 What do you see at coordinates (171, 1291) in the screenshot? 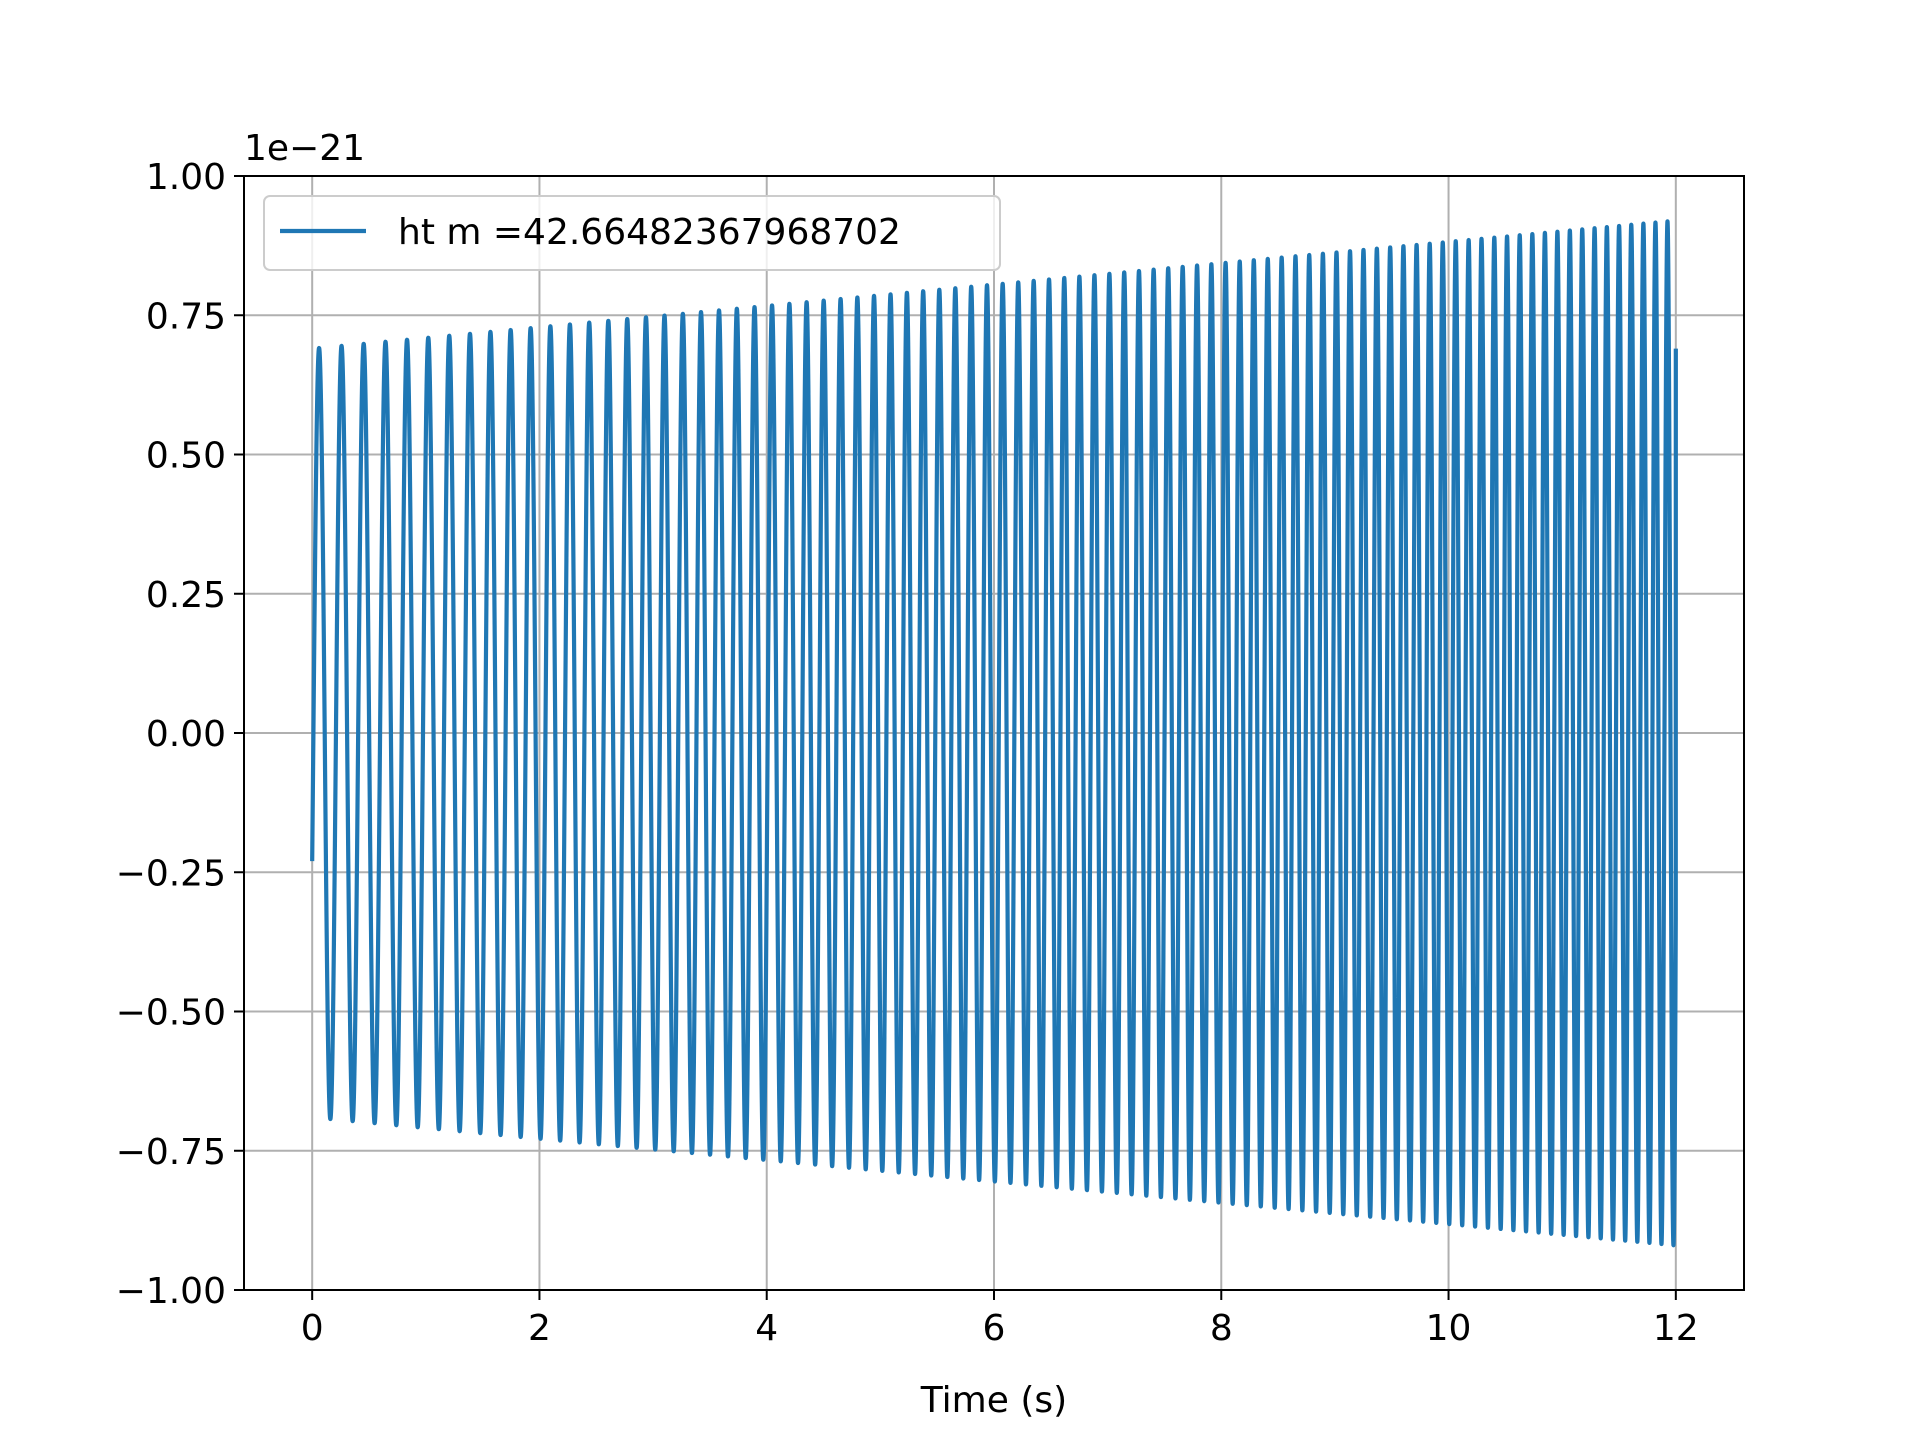
I see `y-tick-label: −1.00` at bounding box center [171, 1291].